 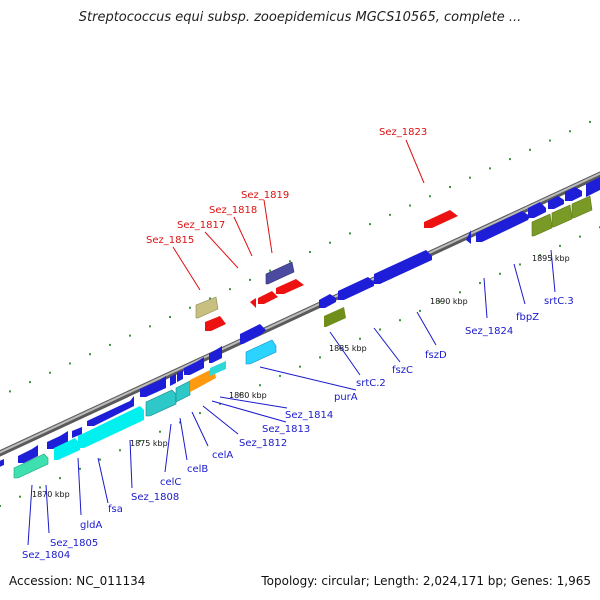 I want to click on gene-box-orange, so click(x=203, y=380).